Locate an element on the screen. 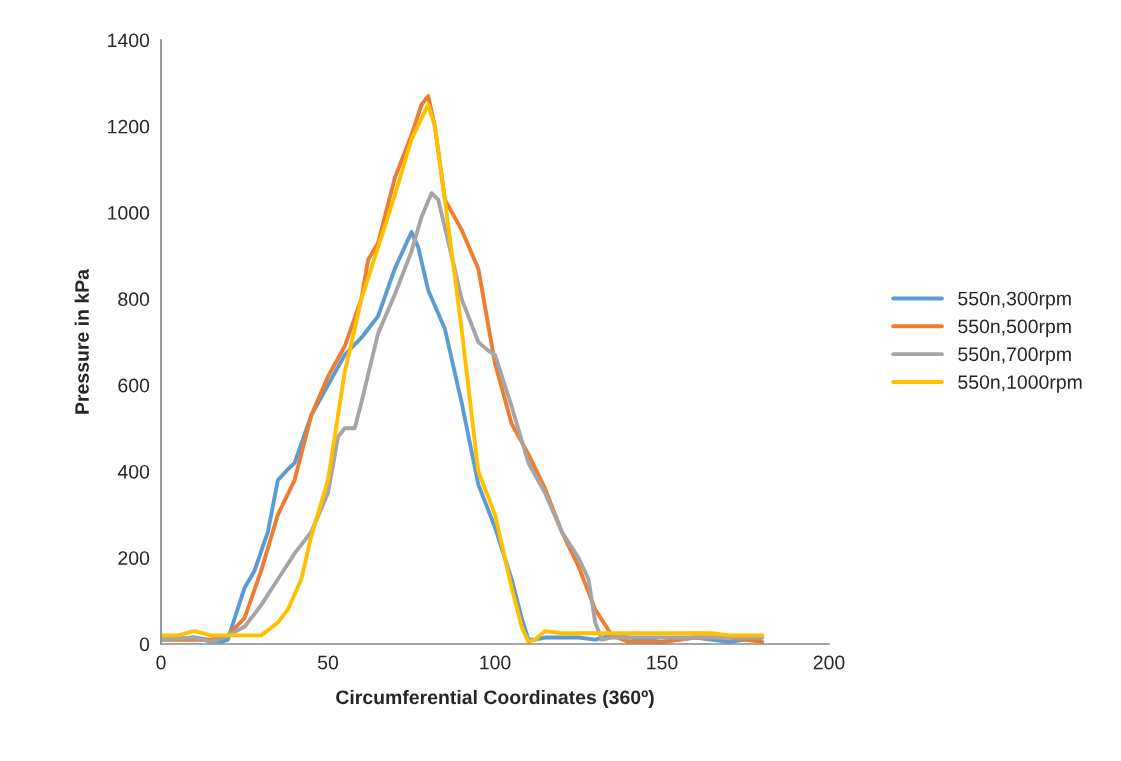  x-tick-label: 50 is located at coordinates (328, 662).